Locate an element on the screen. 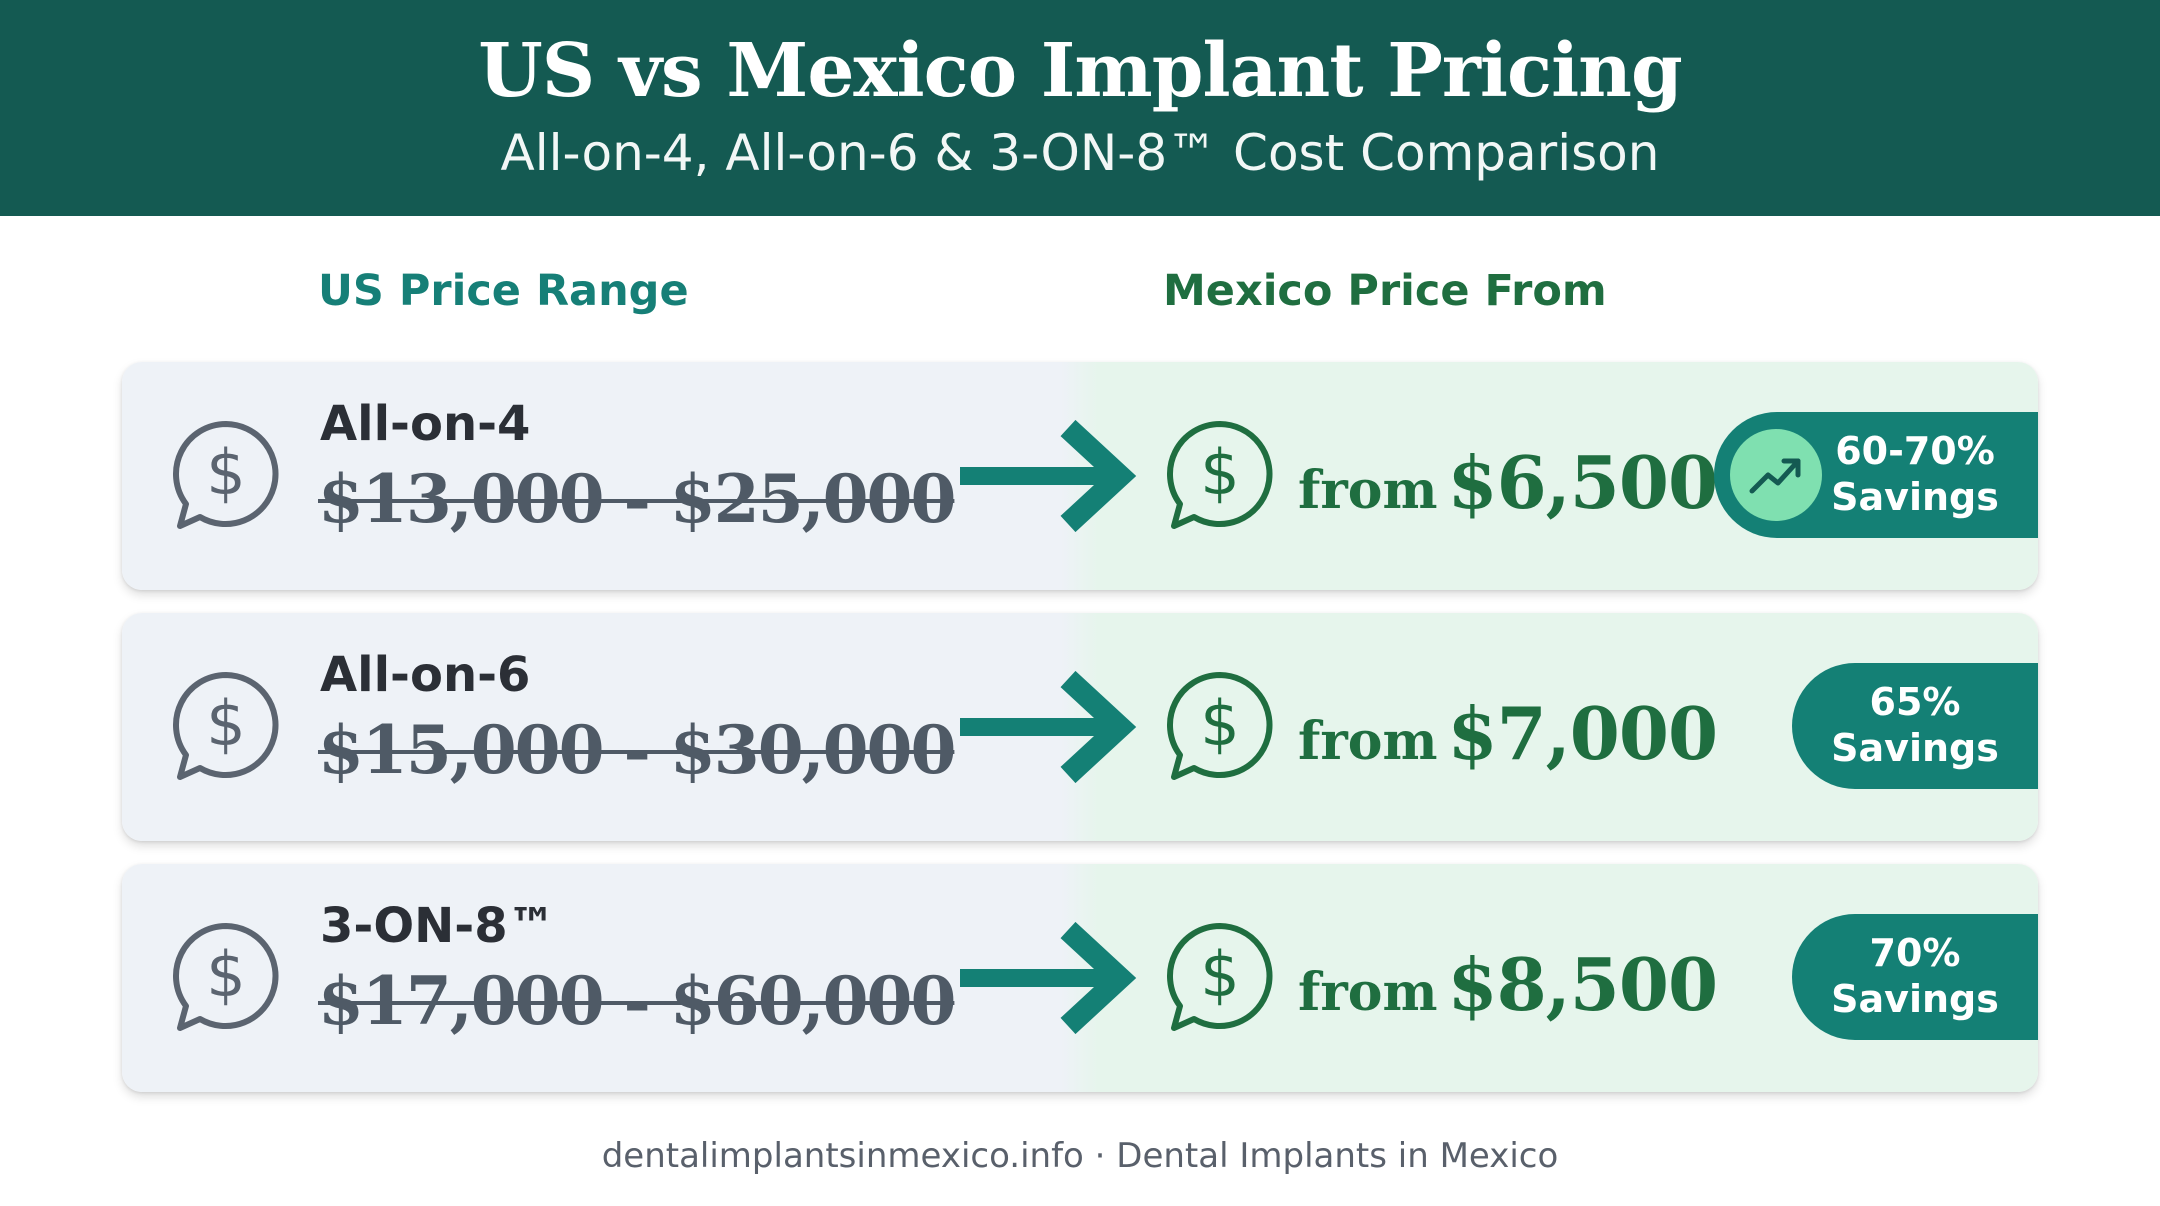 The image size is (2160, 1206). trending-up-icon is located at coordinates (1776, 475).